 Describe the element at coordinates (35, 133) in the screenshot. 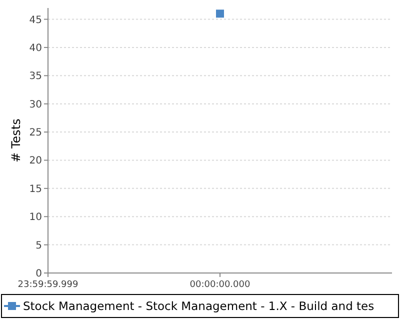

I see `y-tick-label: 25` at that location.